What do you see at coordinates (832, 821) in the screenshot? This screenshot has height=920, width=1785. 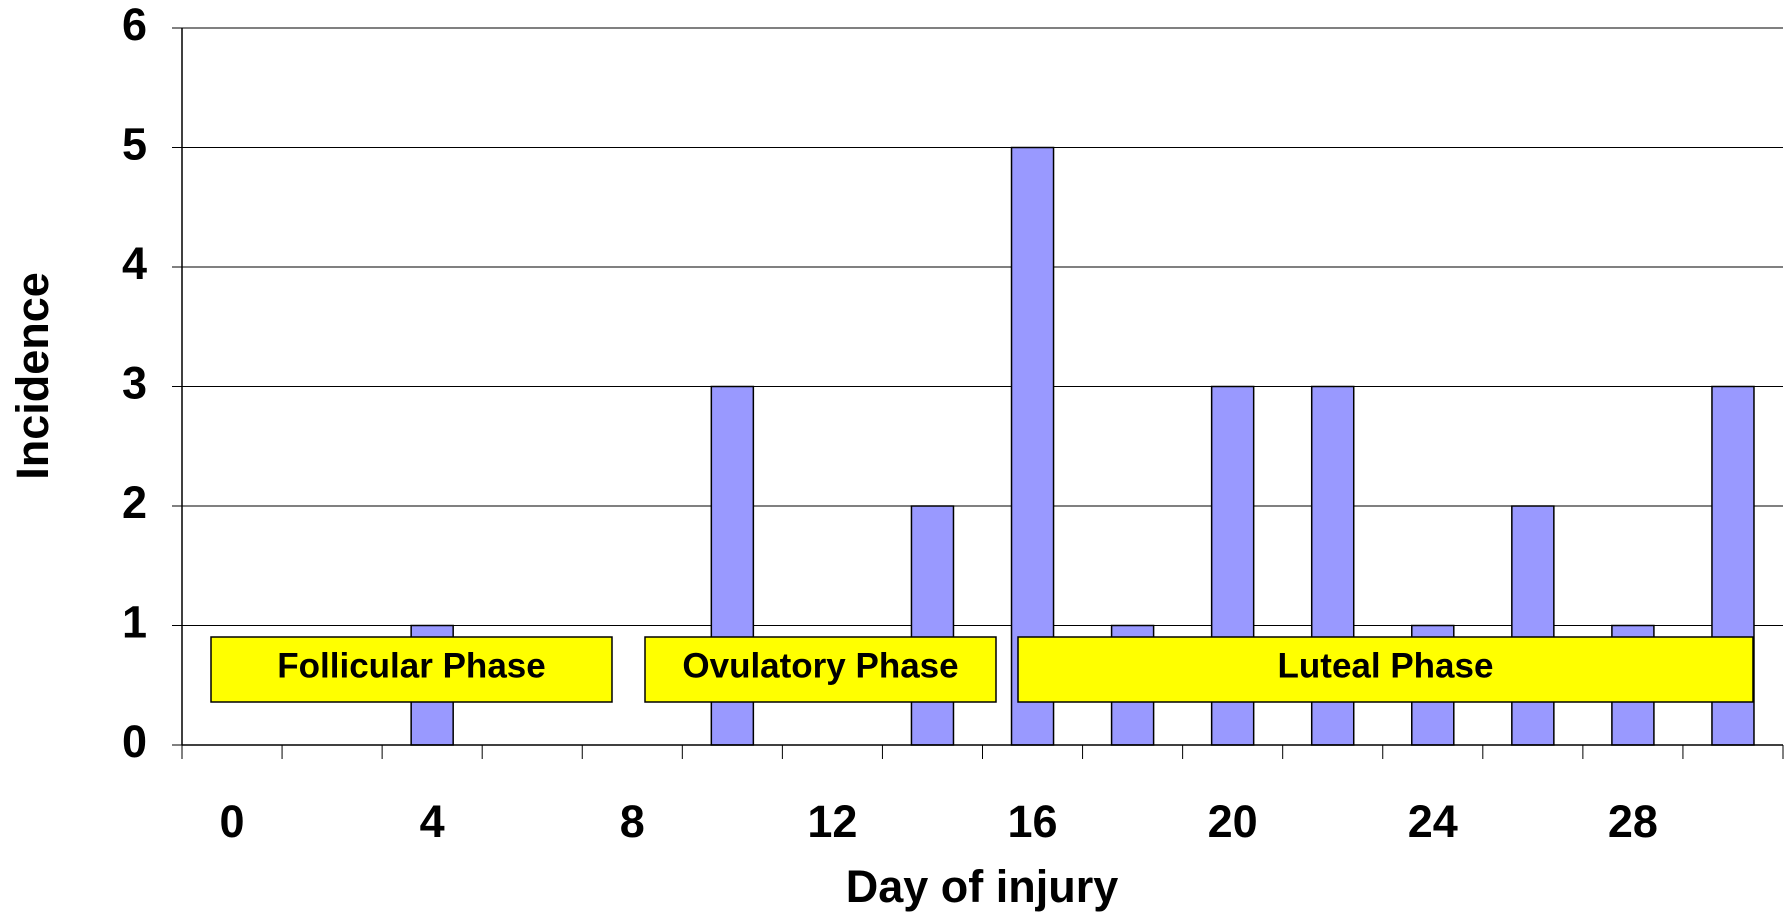 I see `x-tick-label: 12` at bounding box center [832, 821].